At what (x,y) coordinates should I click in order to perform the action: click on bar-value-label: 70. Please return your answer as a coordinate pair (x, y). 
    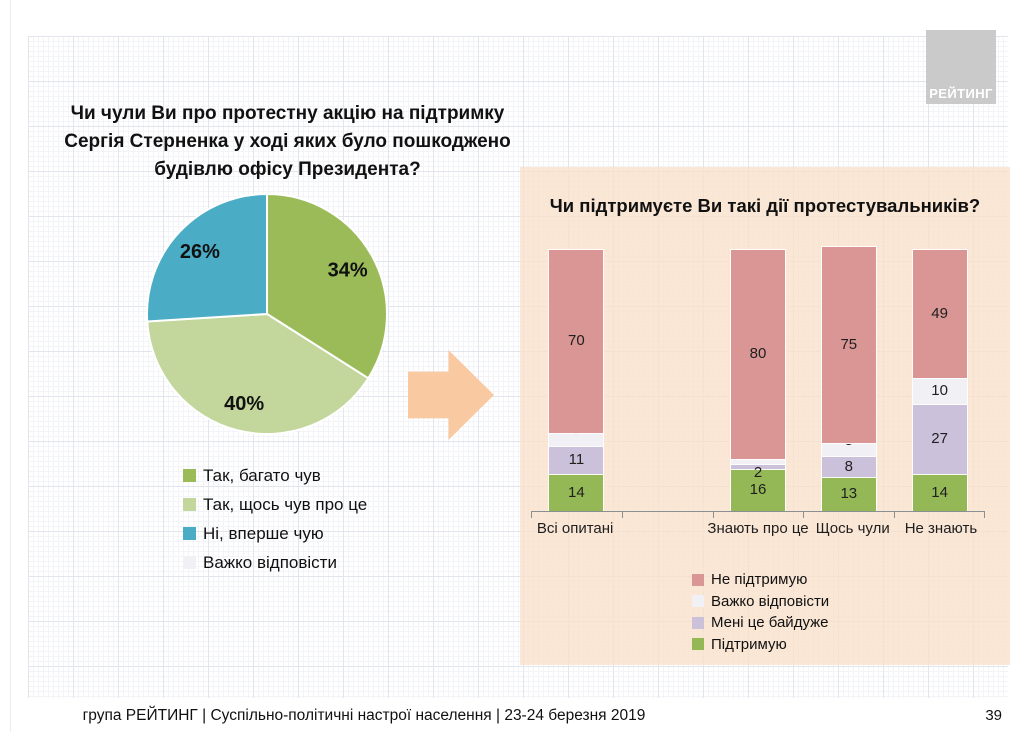
    Looking at the image, I should click on (576, 341).